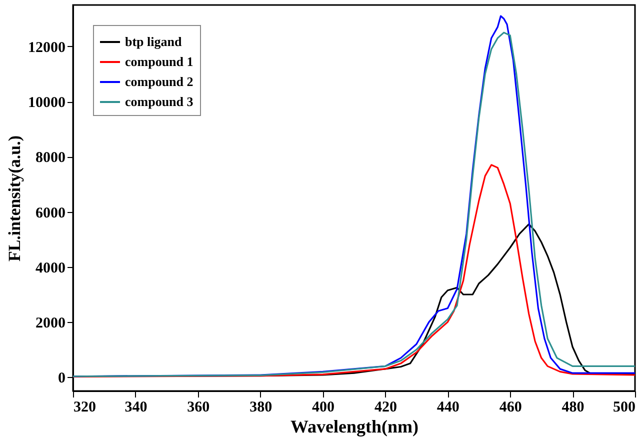 Image resolution: width=641 pixels, height=441 pixels. I want to click on y-tick-label: 12000, so click(47, 48).